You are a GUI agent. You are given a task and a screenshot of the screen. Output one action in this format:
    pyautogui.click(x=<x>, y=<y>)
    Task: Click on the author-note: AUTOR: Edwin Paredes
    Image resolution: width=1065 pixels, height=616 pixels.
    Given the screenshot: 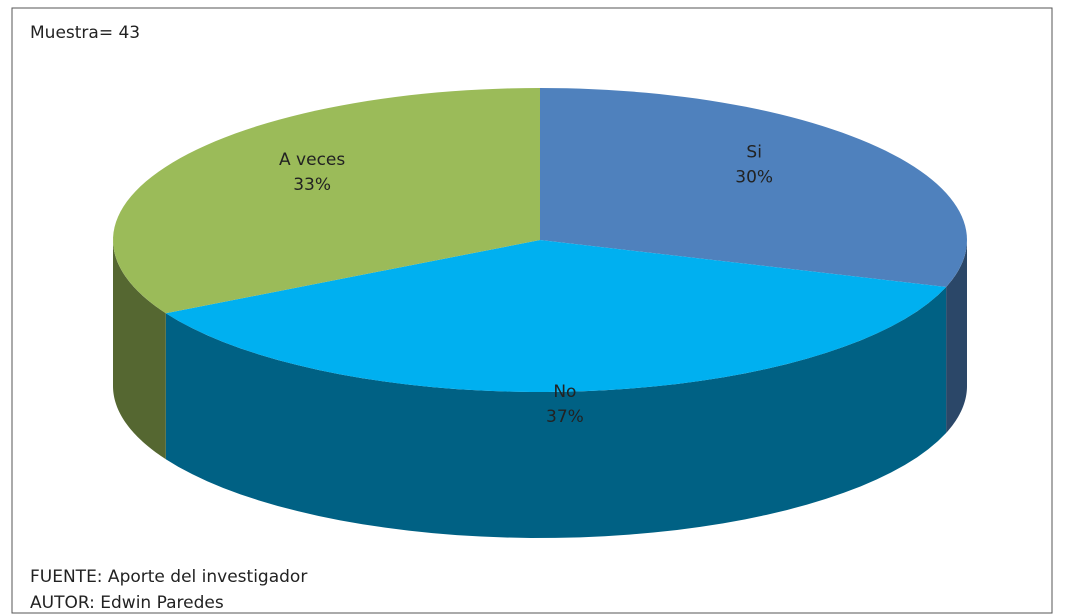 What is the action you would take?
    pyautogui.click(x=127, y=603)
    